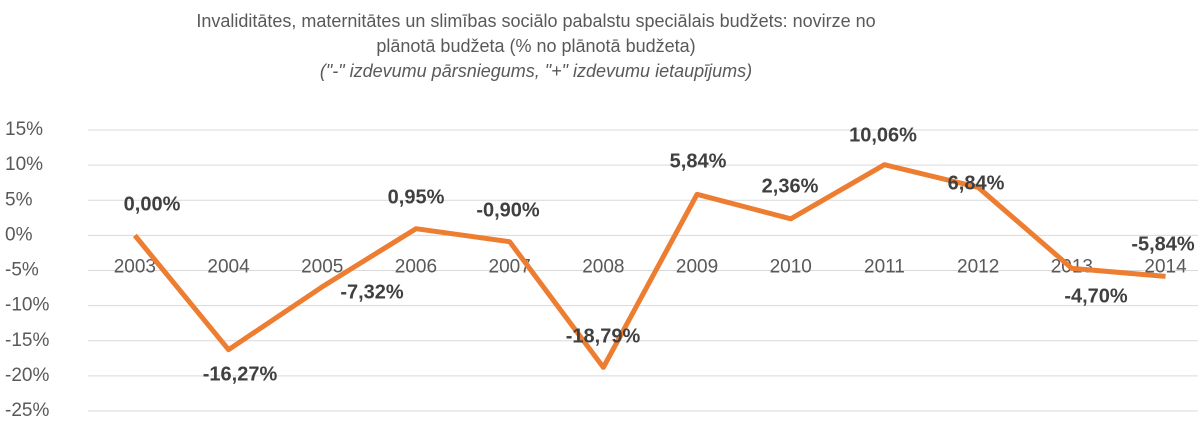  What do you see at coordinates (240, 374) in the screenshot?
I see `data-label: -16,27%` at bounding box center [240, 374].